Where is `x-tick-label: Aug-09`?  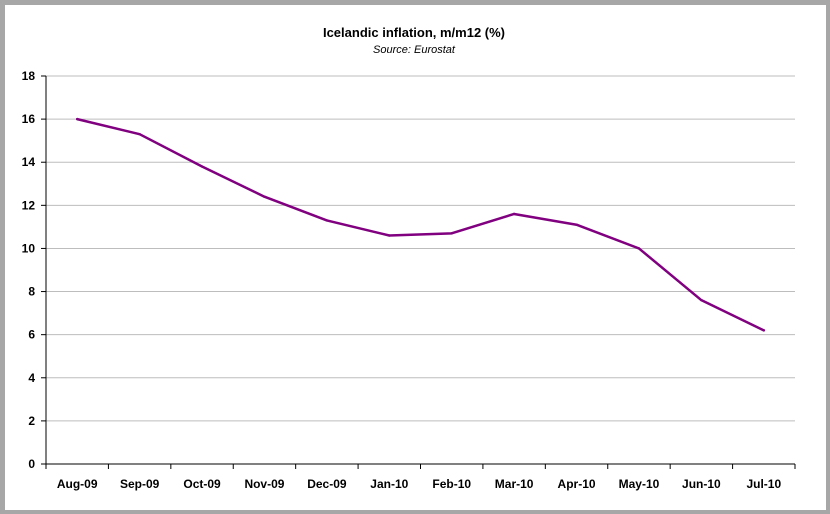
x-tick-label: Aug-09 is located at coordinates (77, 484).